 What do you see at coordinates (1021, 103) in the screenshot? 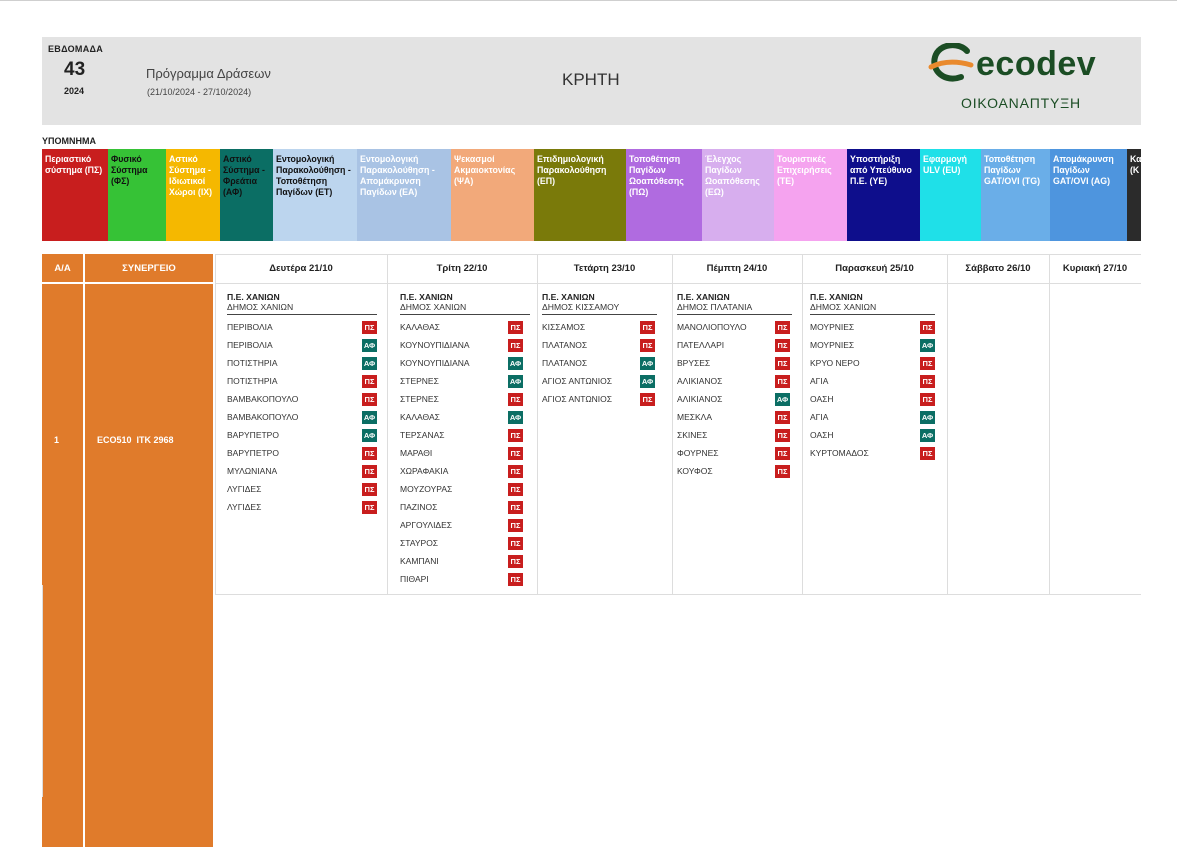
I see `logo-subtitle: ΟΙΚΟΑΝΑΠΤΥΞΗ` at bounding box center [1021, 103].